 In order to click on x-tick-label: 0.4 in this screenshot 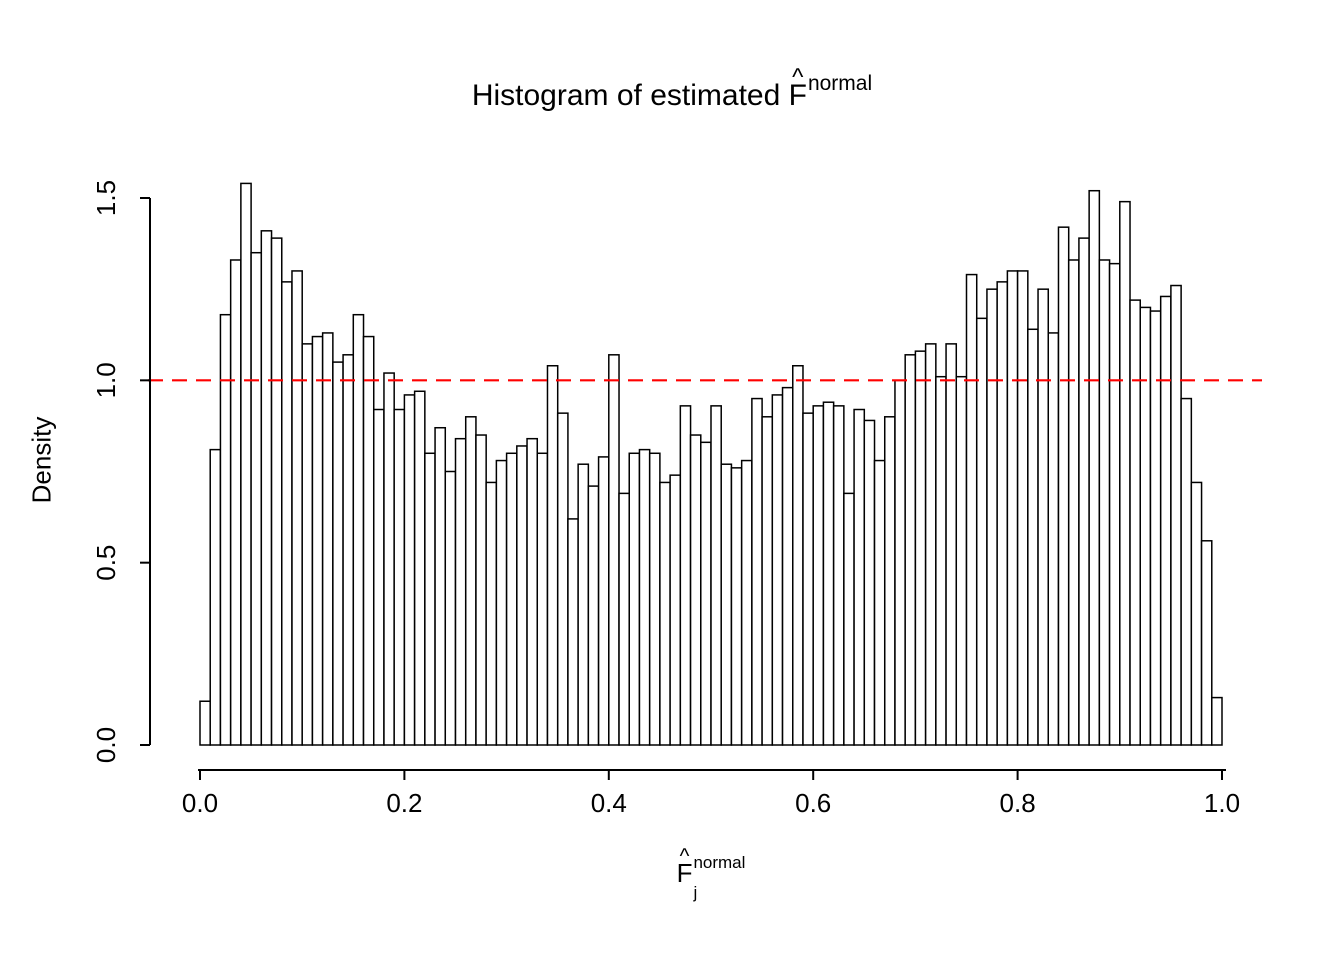, I will do `click(609, 803)`.